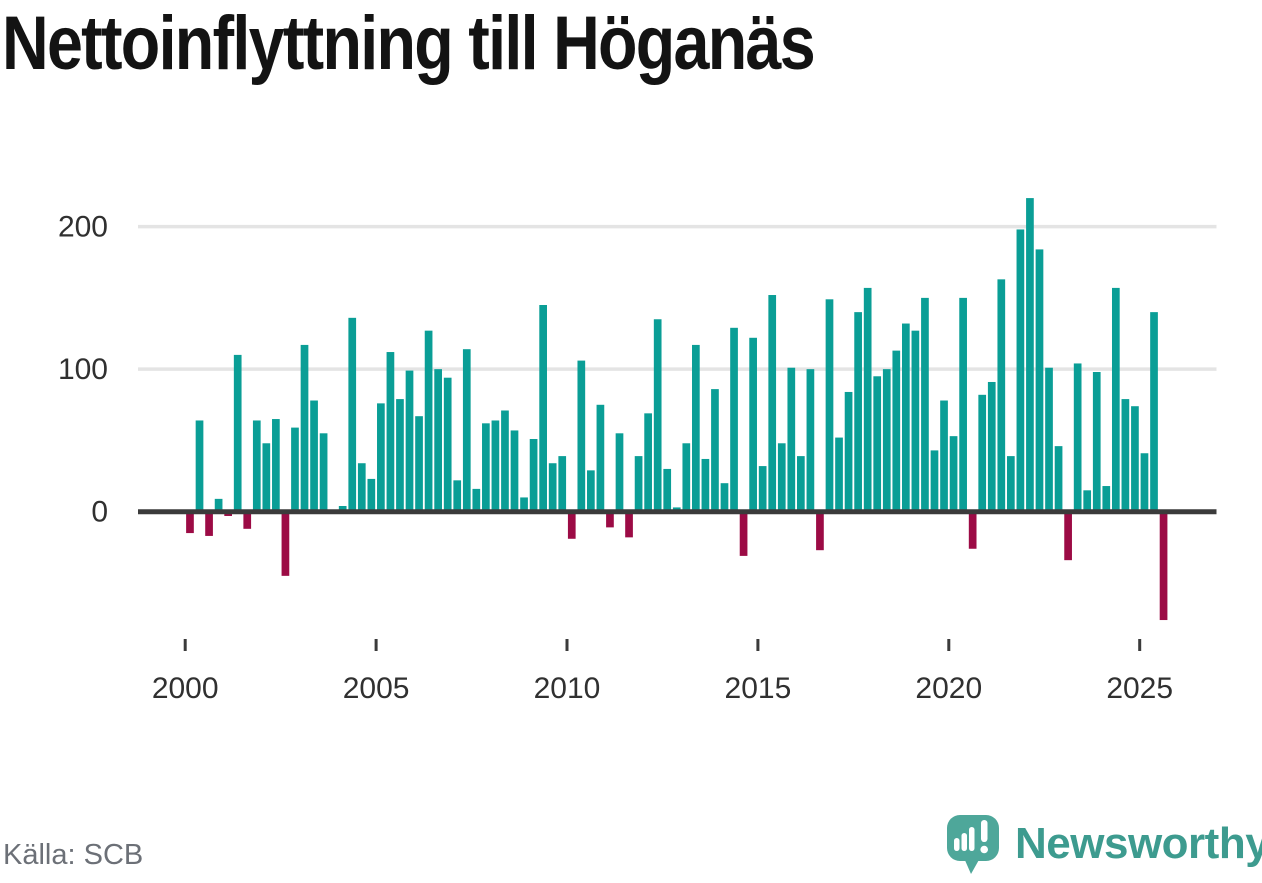 This screenshot has height=883, width=1262. Describe the element at coordinates (591, 491) in the screenshot. I see `bar-2010Q3` at that location.